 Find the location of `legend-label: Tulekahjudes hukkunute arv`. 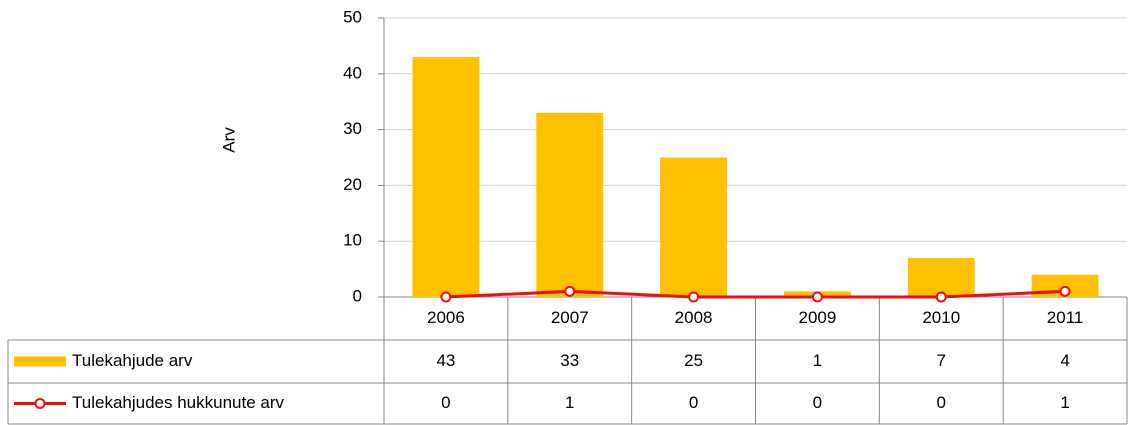

legend-label: Tulekahjudes hukkunute arv is located at coordinates (178, 402).